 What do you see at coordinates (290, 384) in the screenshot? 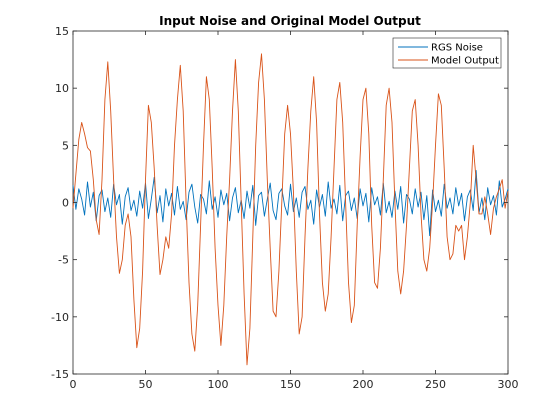
I see `x-tick-label: 150` at bounding box center [290, 384].